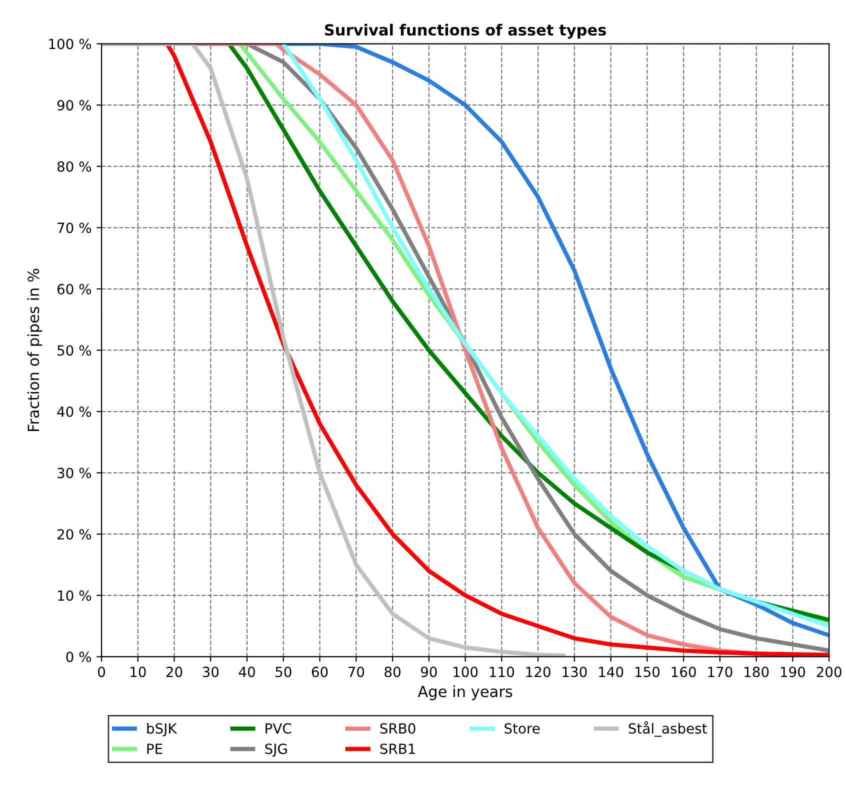  I want to click on x-tick-label: 0, so click(102, 672).